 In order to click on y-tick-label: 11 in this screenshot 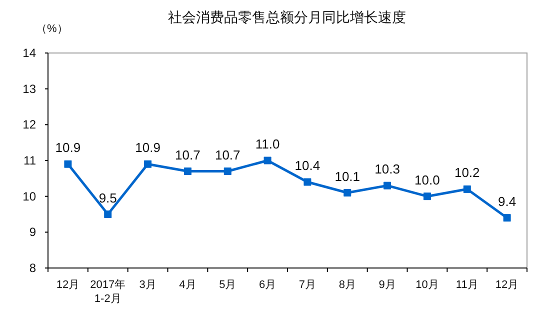, I will do `click(30, 161)`.